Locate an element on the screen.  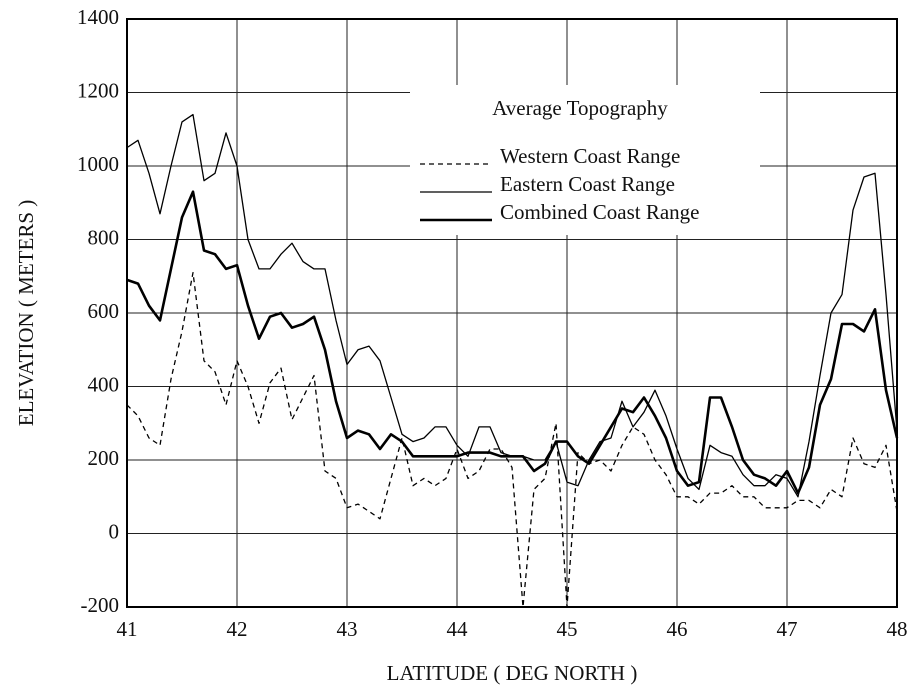
x-tick-label: 42 is located at coordinates (237, 629).